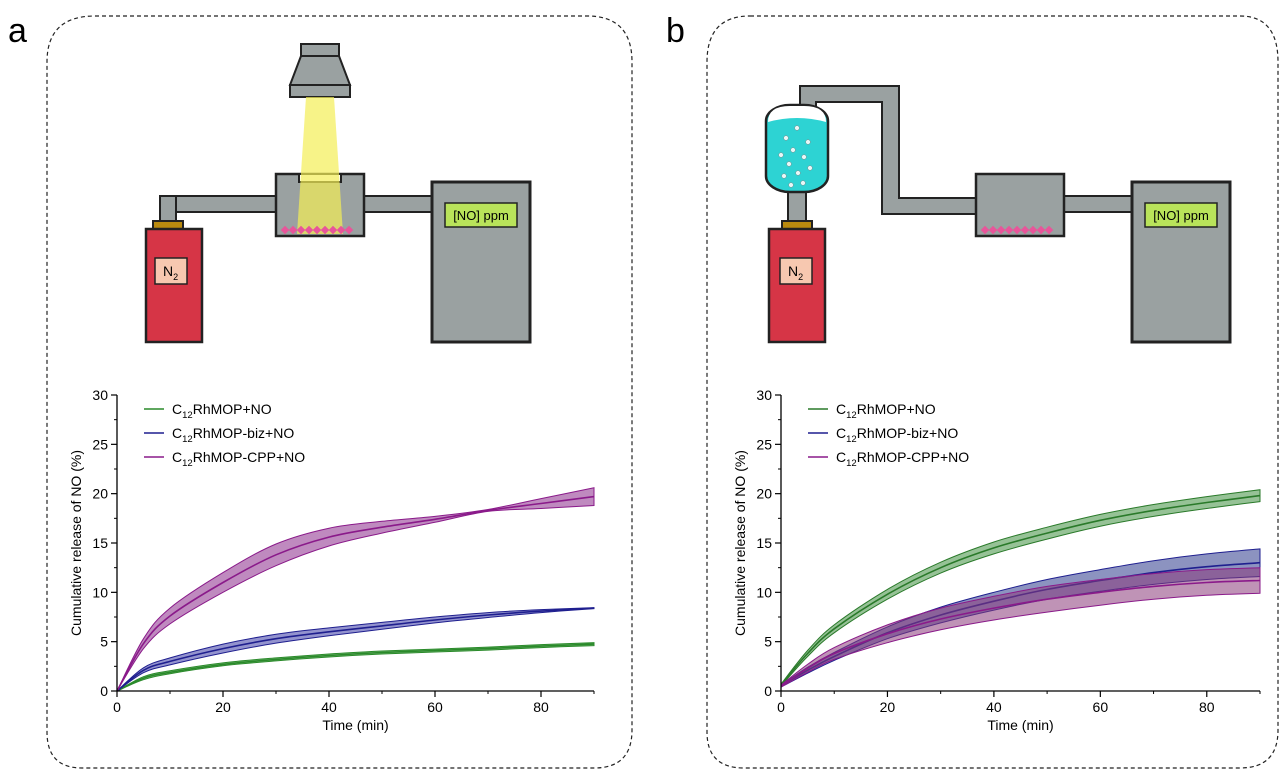 Image resolution: width=1280 pixels, height=772 pixels. Describe the element at coordinates (320, 165) in the screenshot. I see `light-beam` at that location.